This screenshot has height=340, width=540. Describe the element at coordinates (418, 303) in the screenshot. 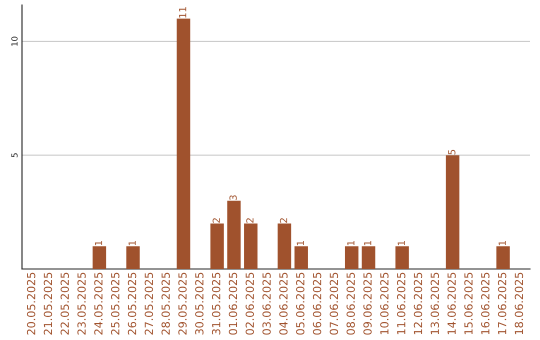

I see `x-tick-label: 12.06.2025` at that location.